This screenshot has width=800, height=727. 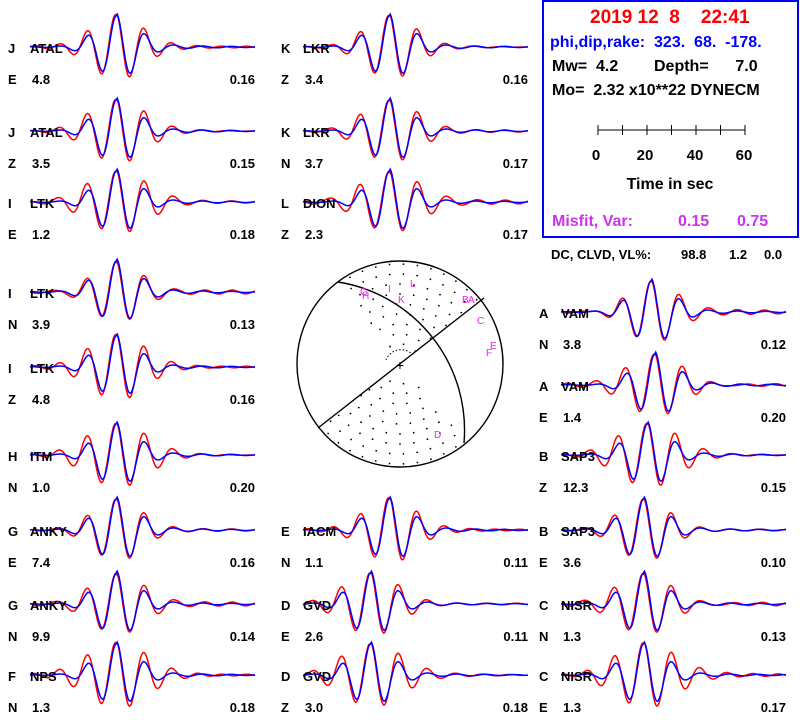 I want to click on amplitude-value: 3.4, so click(x=314, y=79).